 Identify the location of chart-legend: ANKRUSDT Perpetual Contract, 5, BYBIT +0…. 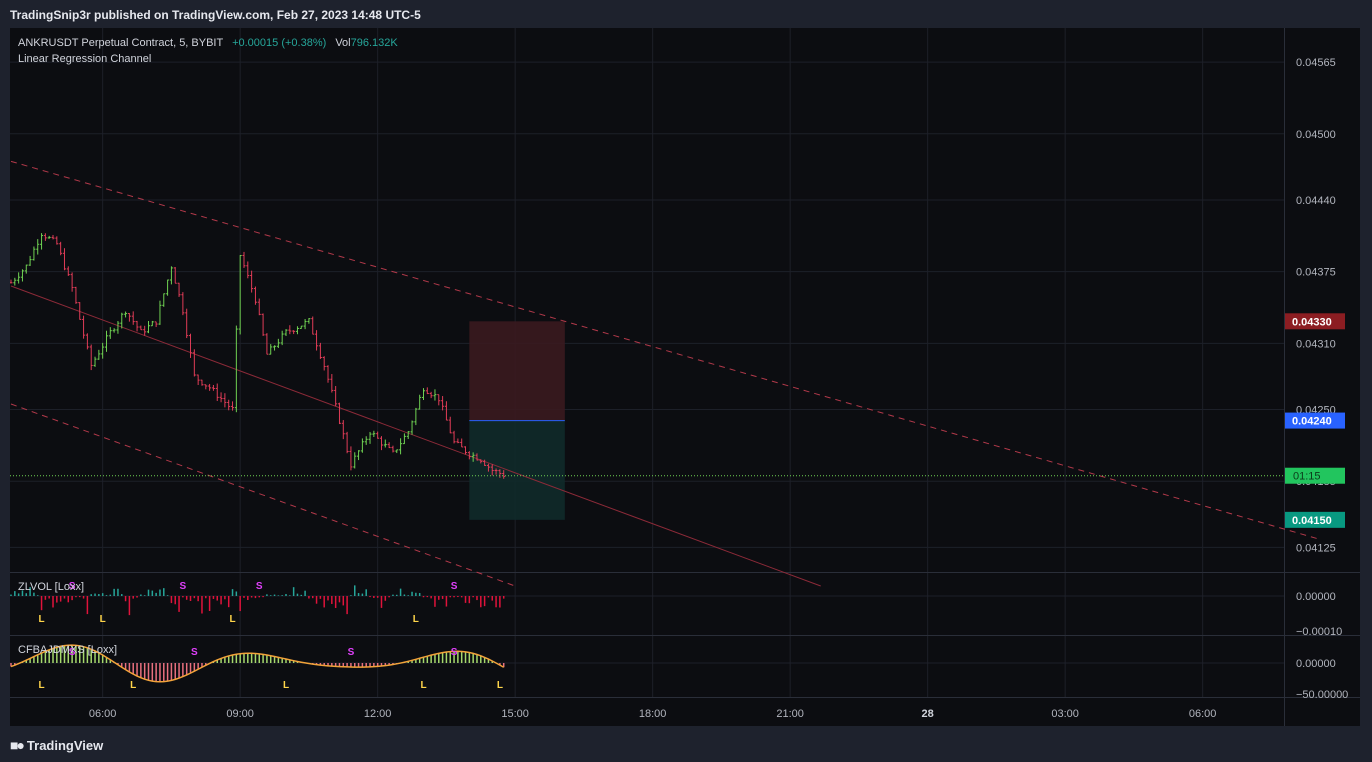
(208, 51).